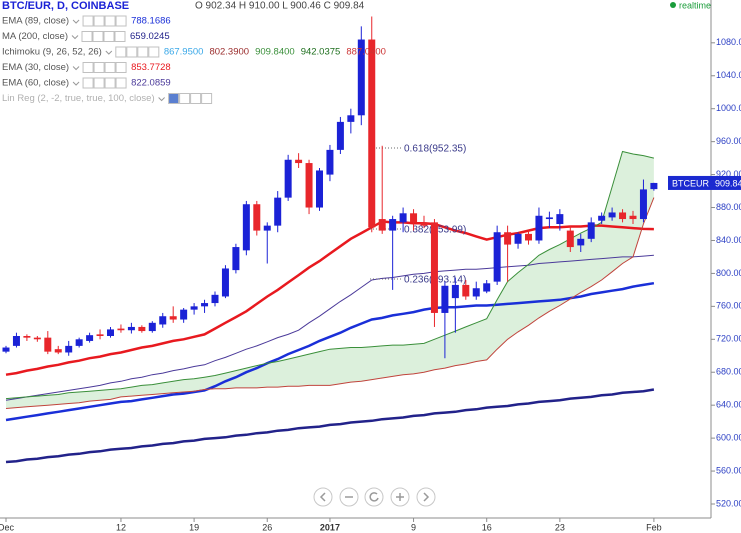 The height and width of the screenshot is (533, 741). I want to click on realtime-dot, so click(673, 5).